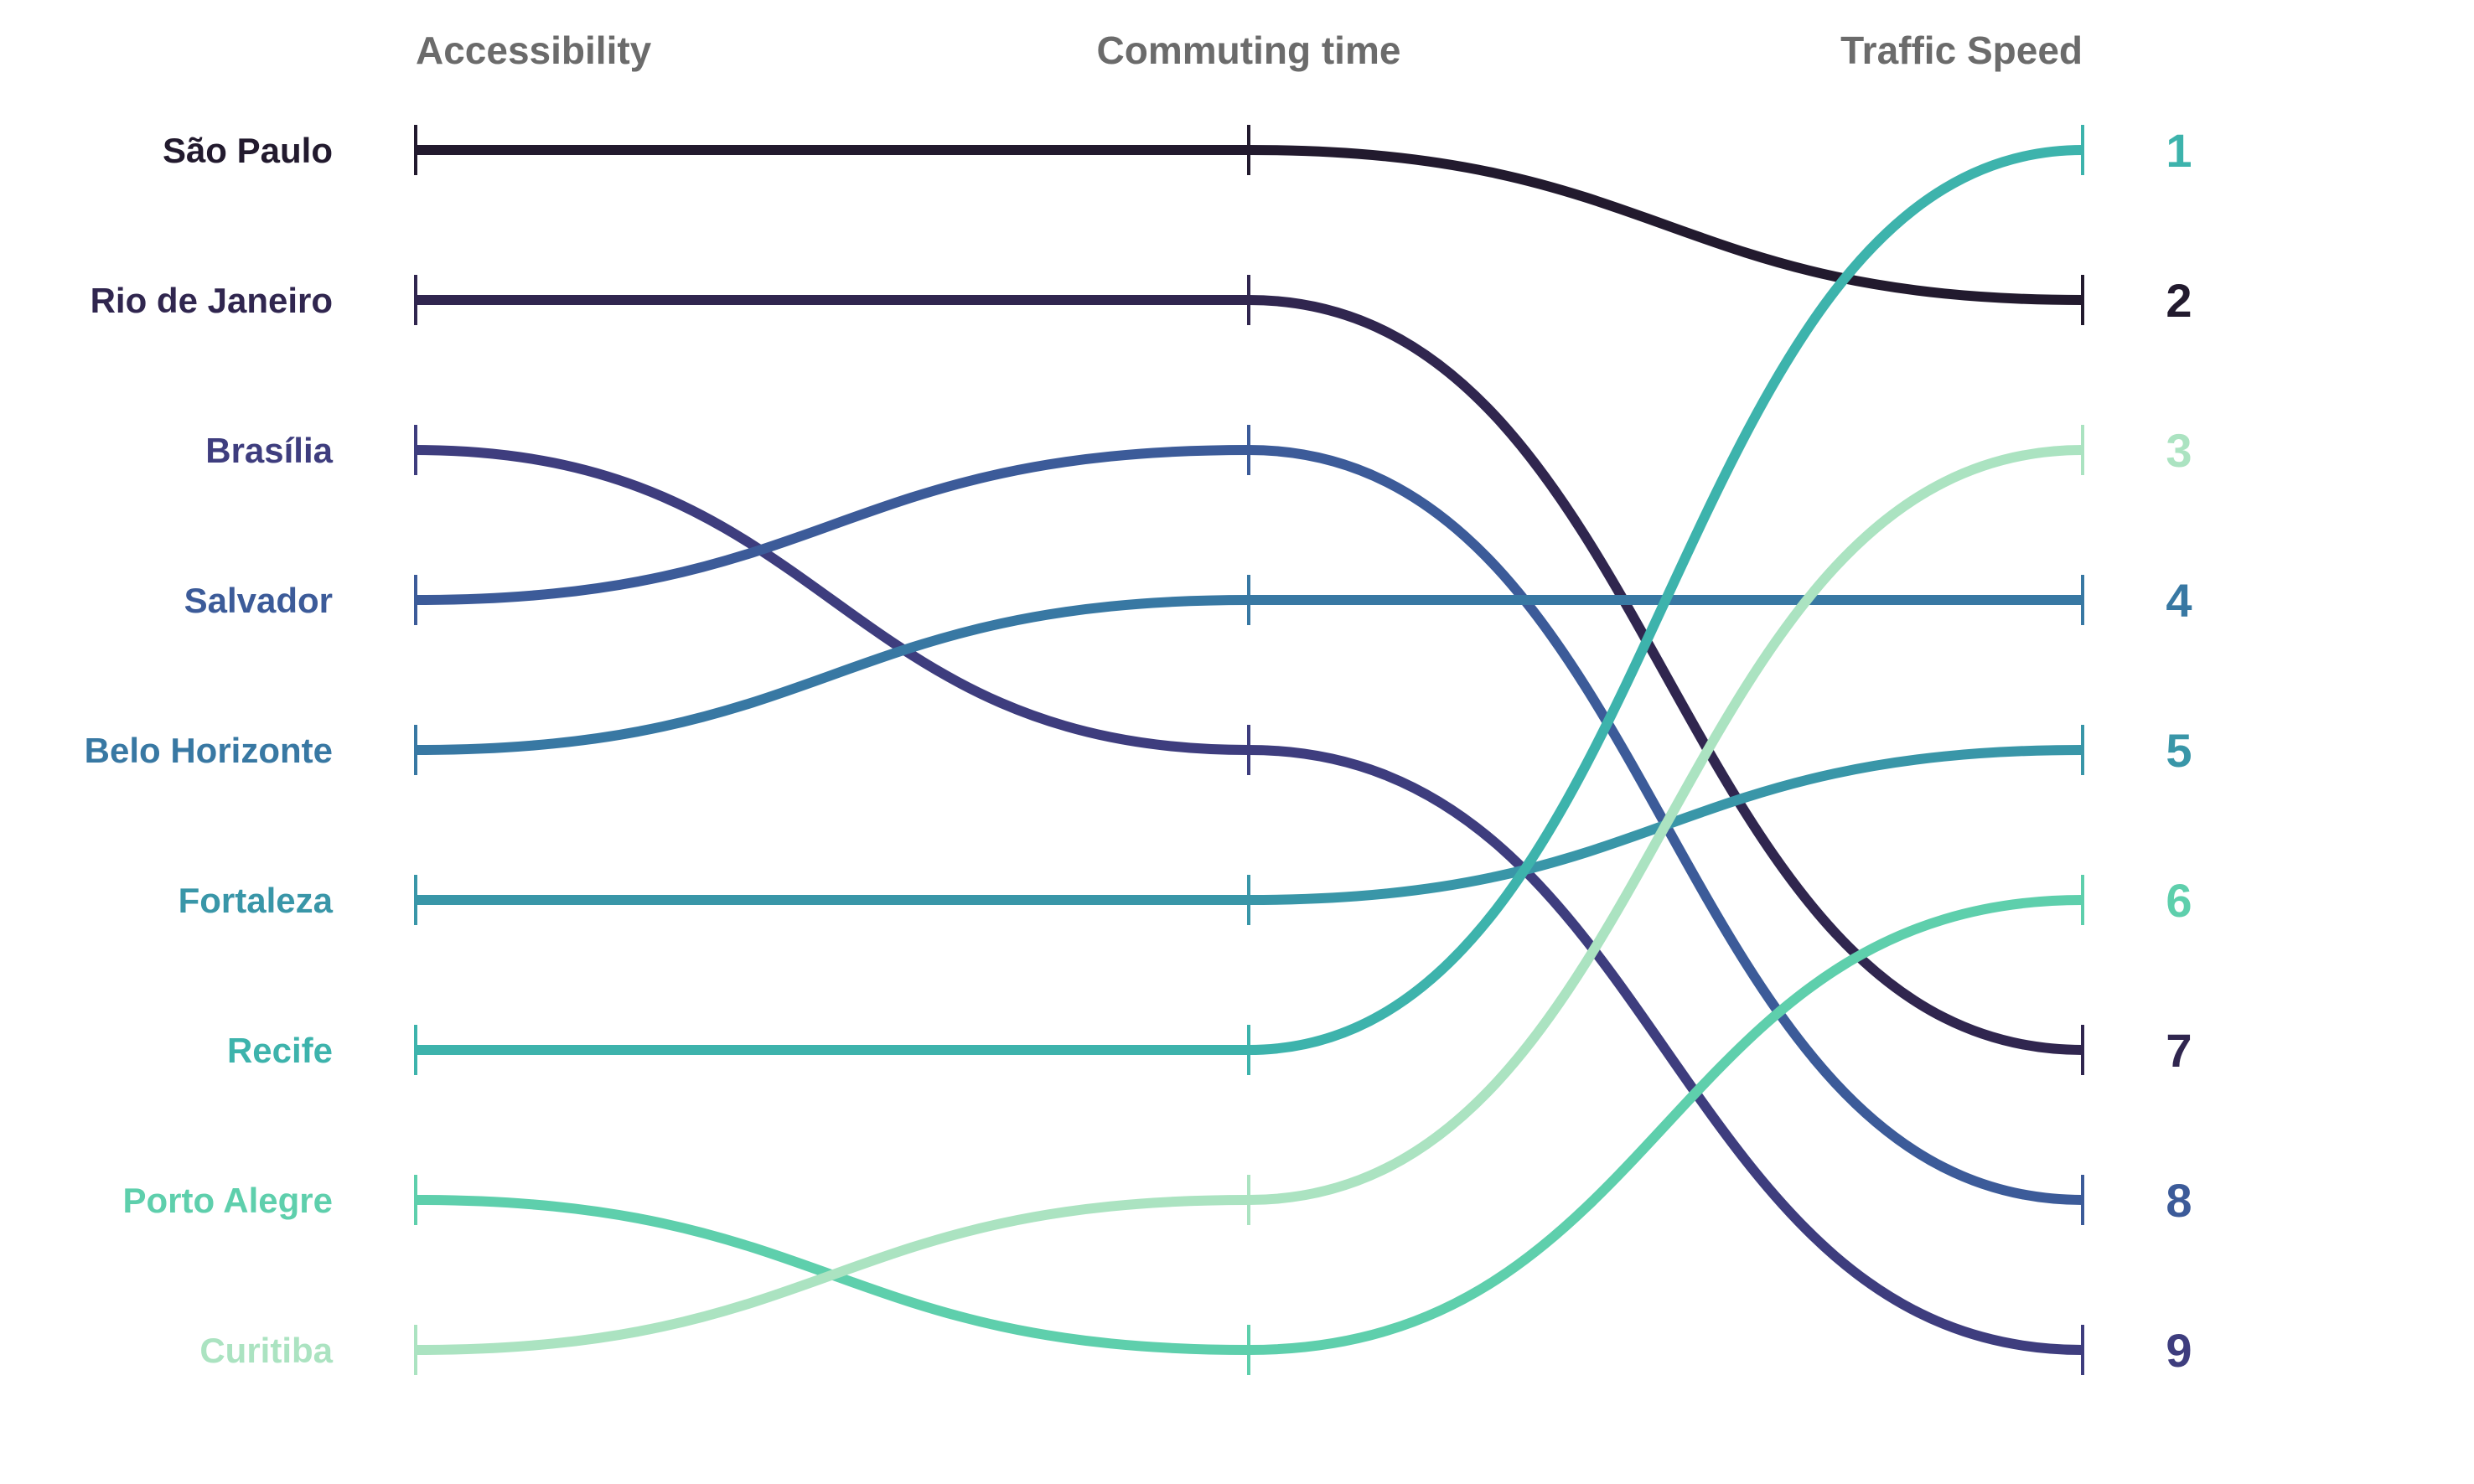 This screenshot has height=1484, width=2474. Describe the element at coordinates (2179, 900) in the screenshot. I see `rank-label: 6` at that location.